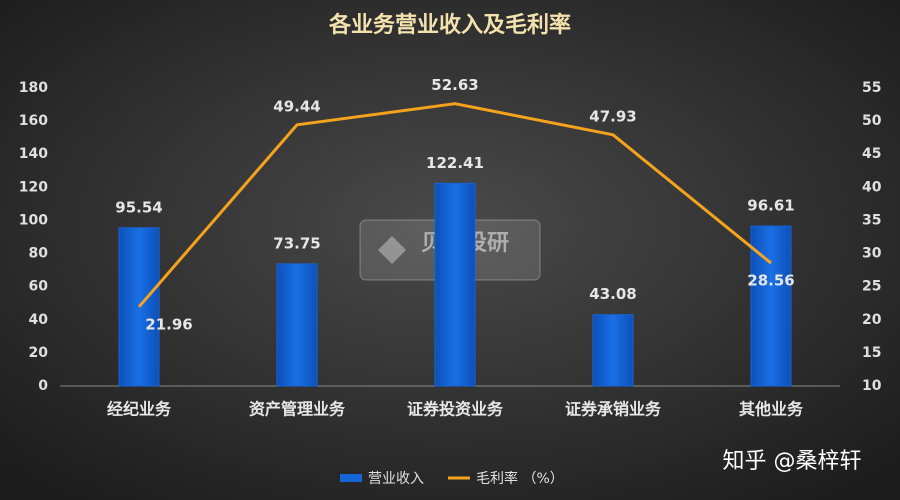  I want to click on bar-value-label: 43.08, so click(612, 294).